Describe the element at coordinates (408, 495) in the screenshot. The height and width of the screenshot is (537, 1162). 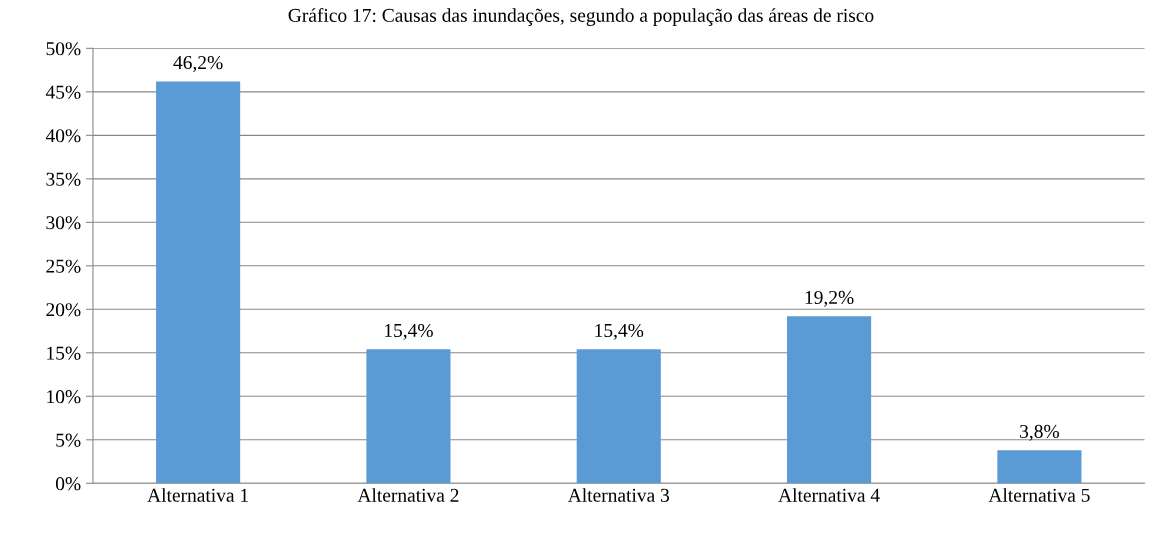
I see `x-tick-label: Alternativa 2` at that location.